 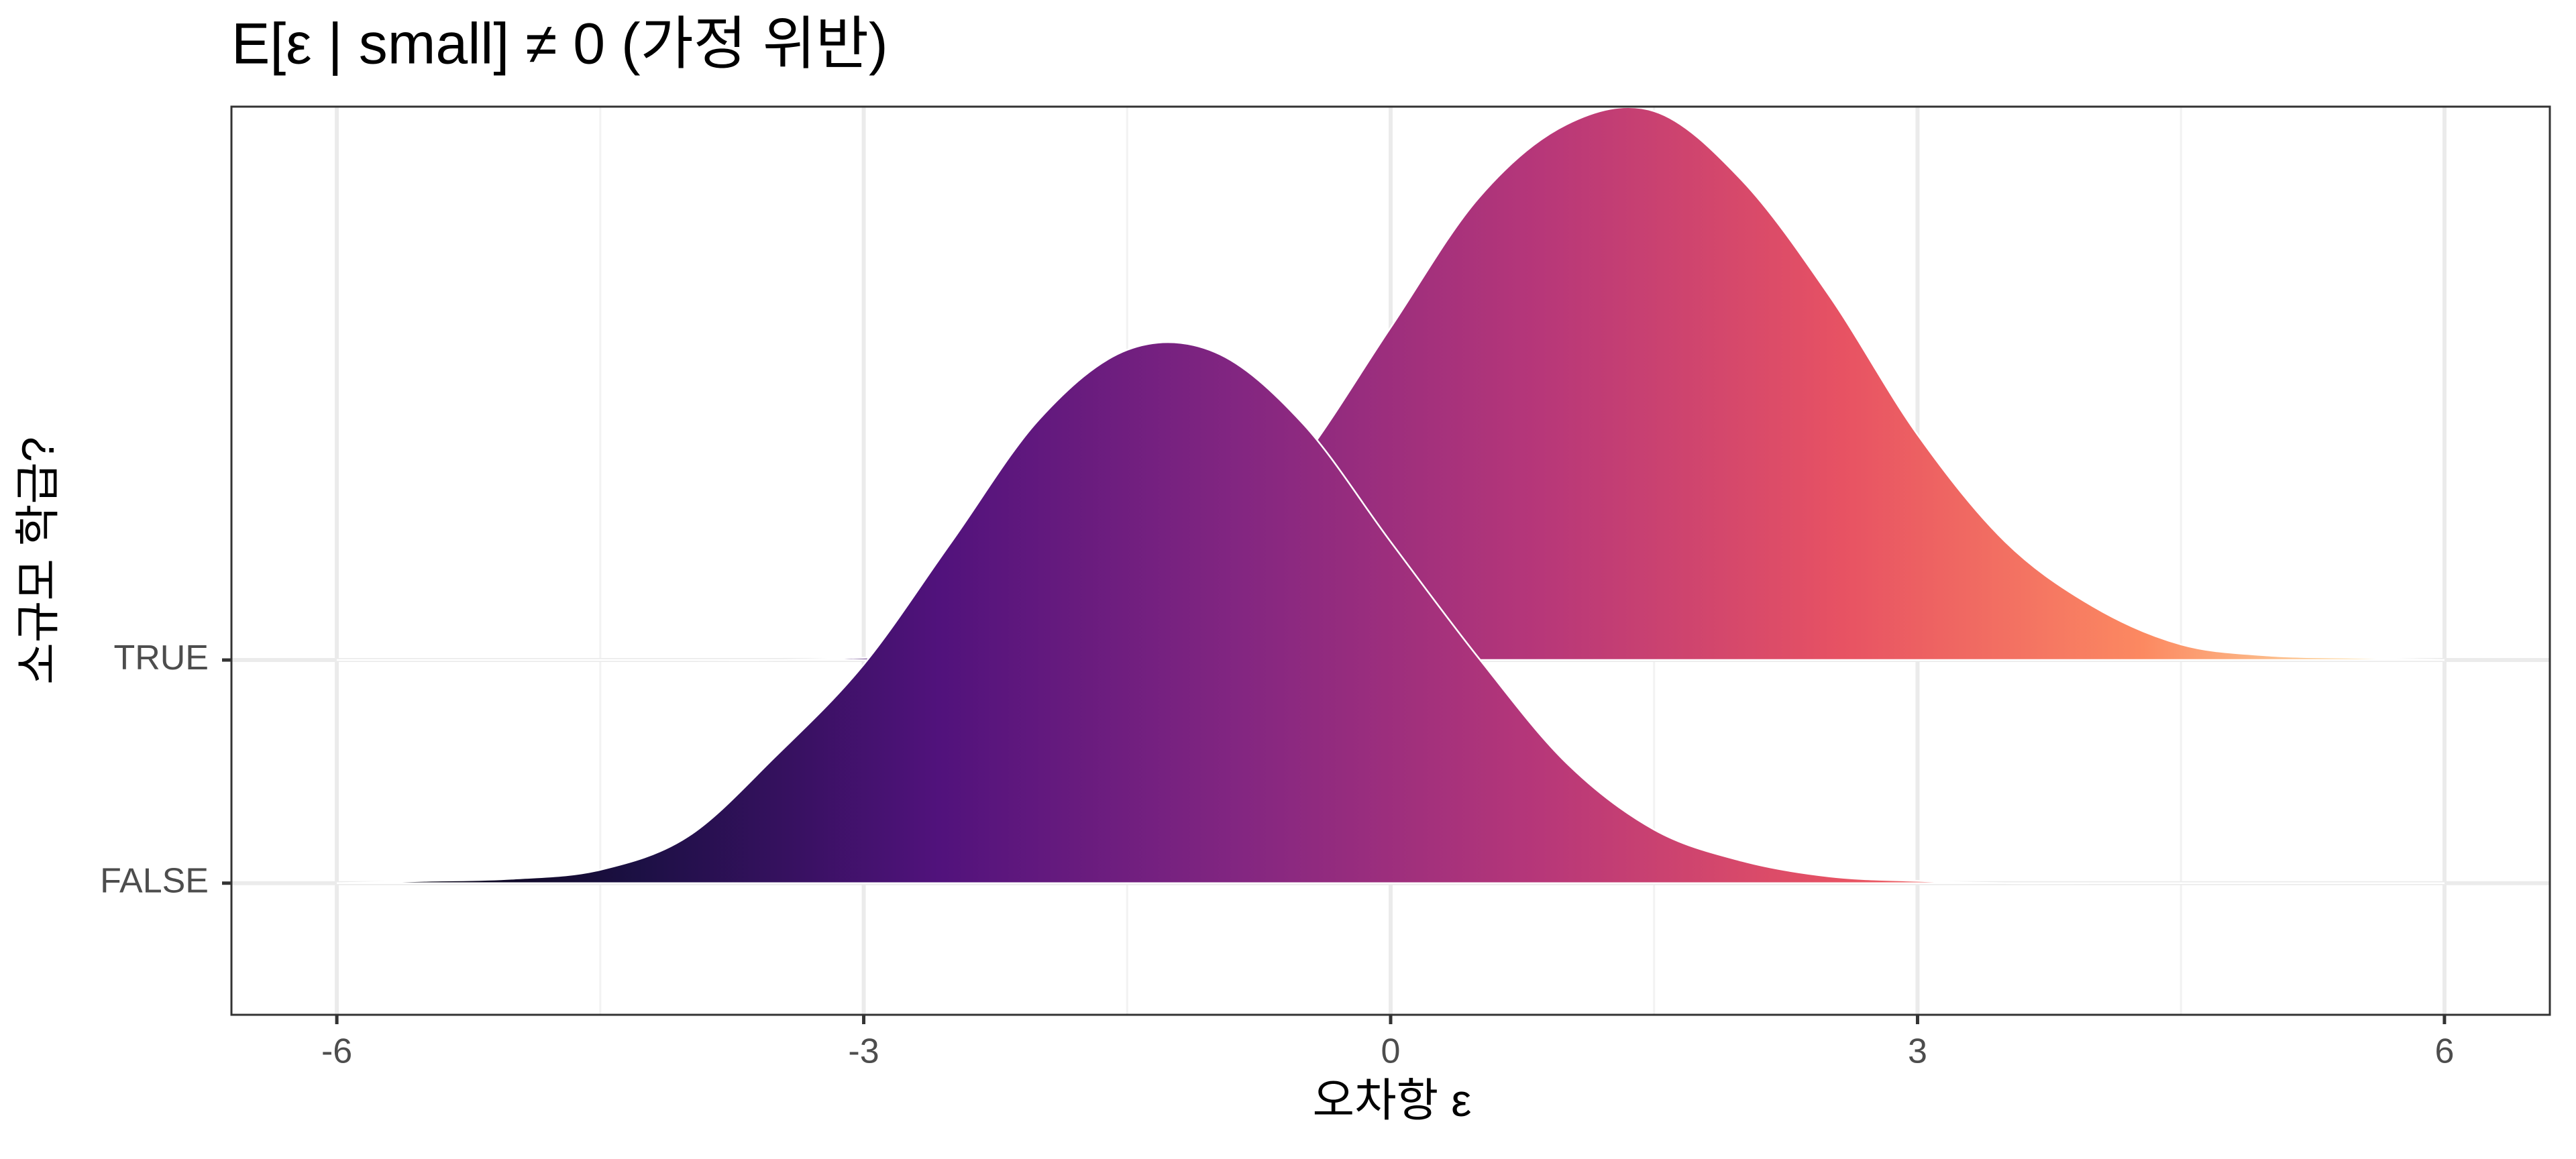 What do you see at coordinates (38, 561) in the screenshot?
I see `y-axis-title: 소규모 학급?` at bounding box center [38, 561].